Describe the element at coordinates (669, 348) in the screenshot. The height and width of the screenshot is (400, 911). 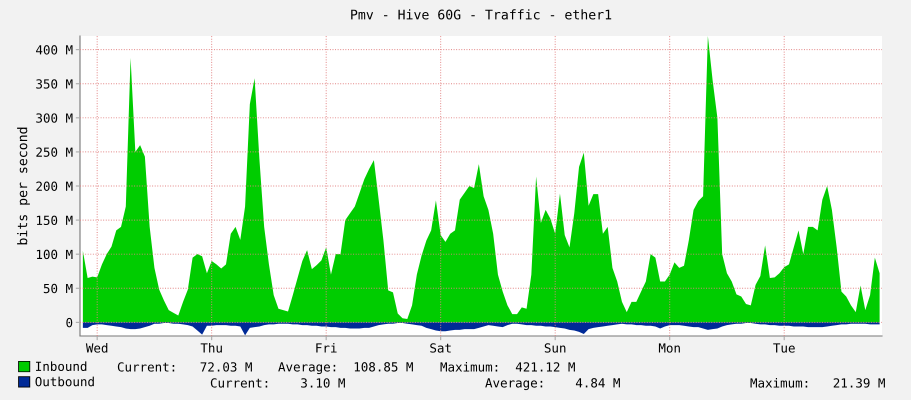
I see `x-tick-label: Mon` at that location.